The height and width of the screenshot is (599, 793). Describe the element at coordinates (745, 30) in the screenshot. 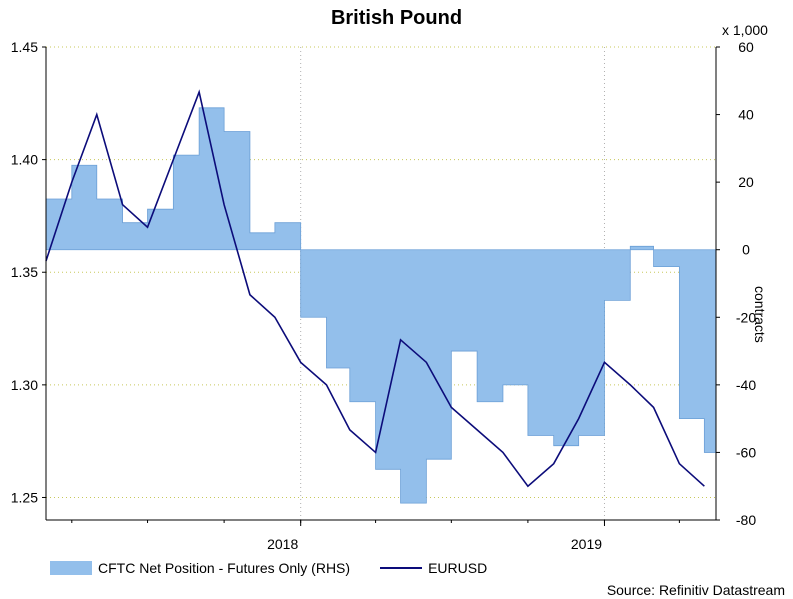

I see `right-axis-multiplier: x 1,000` at that location.